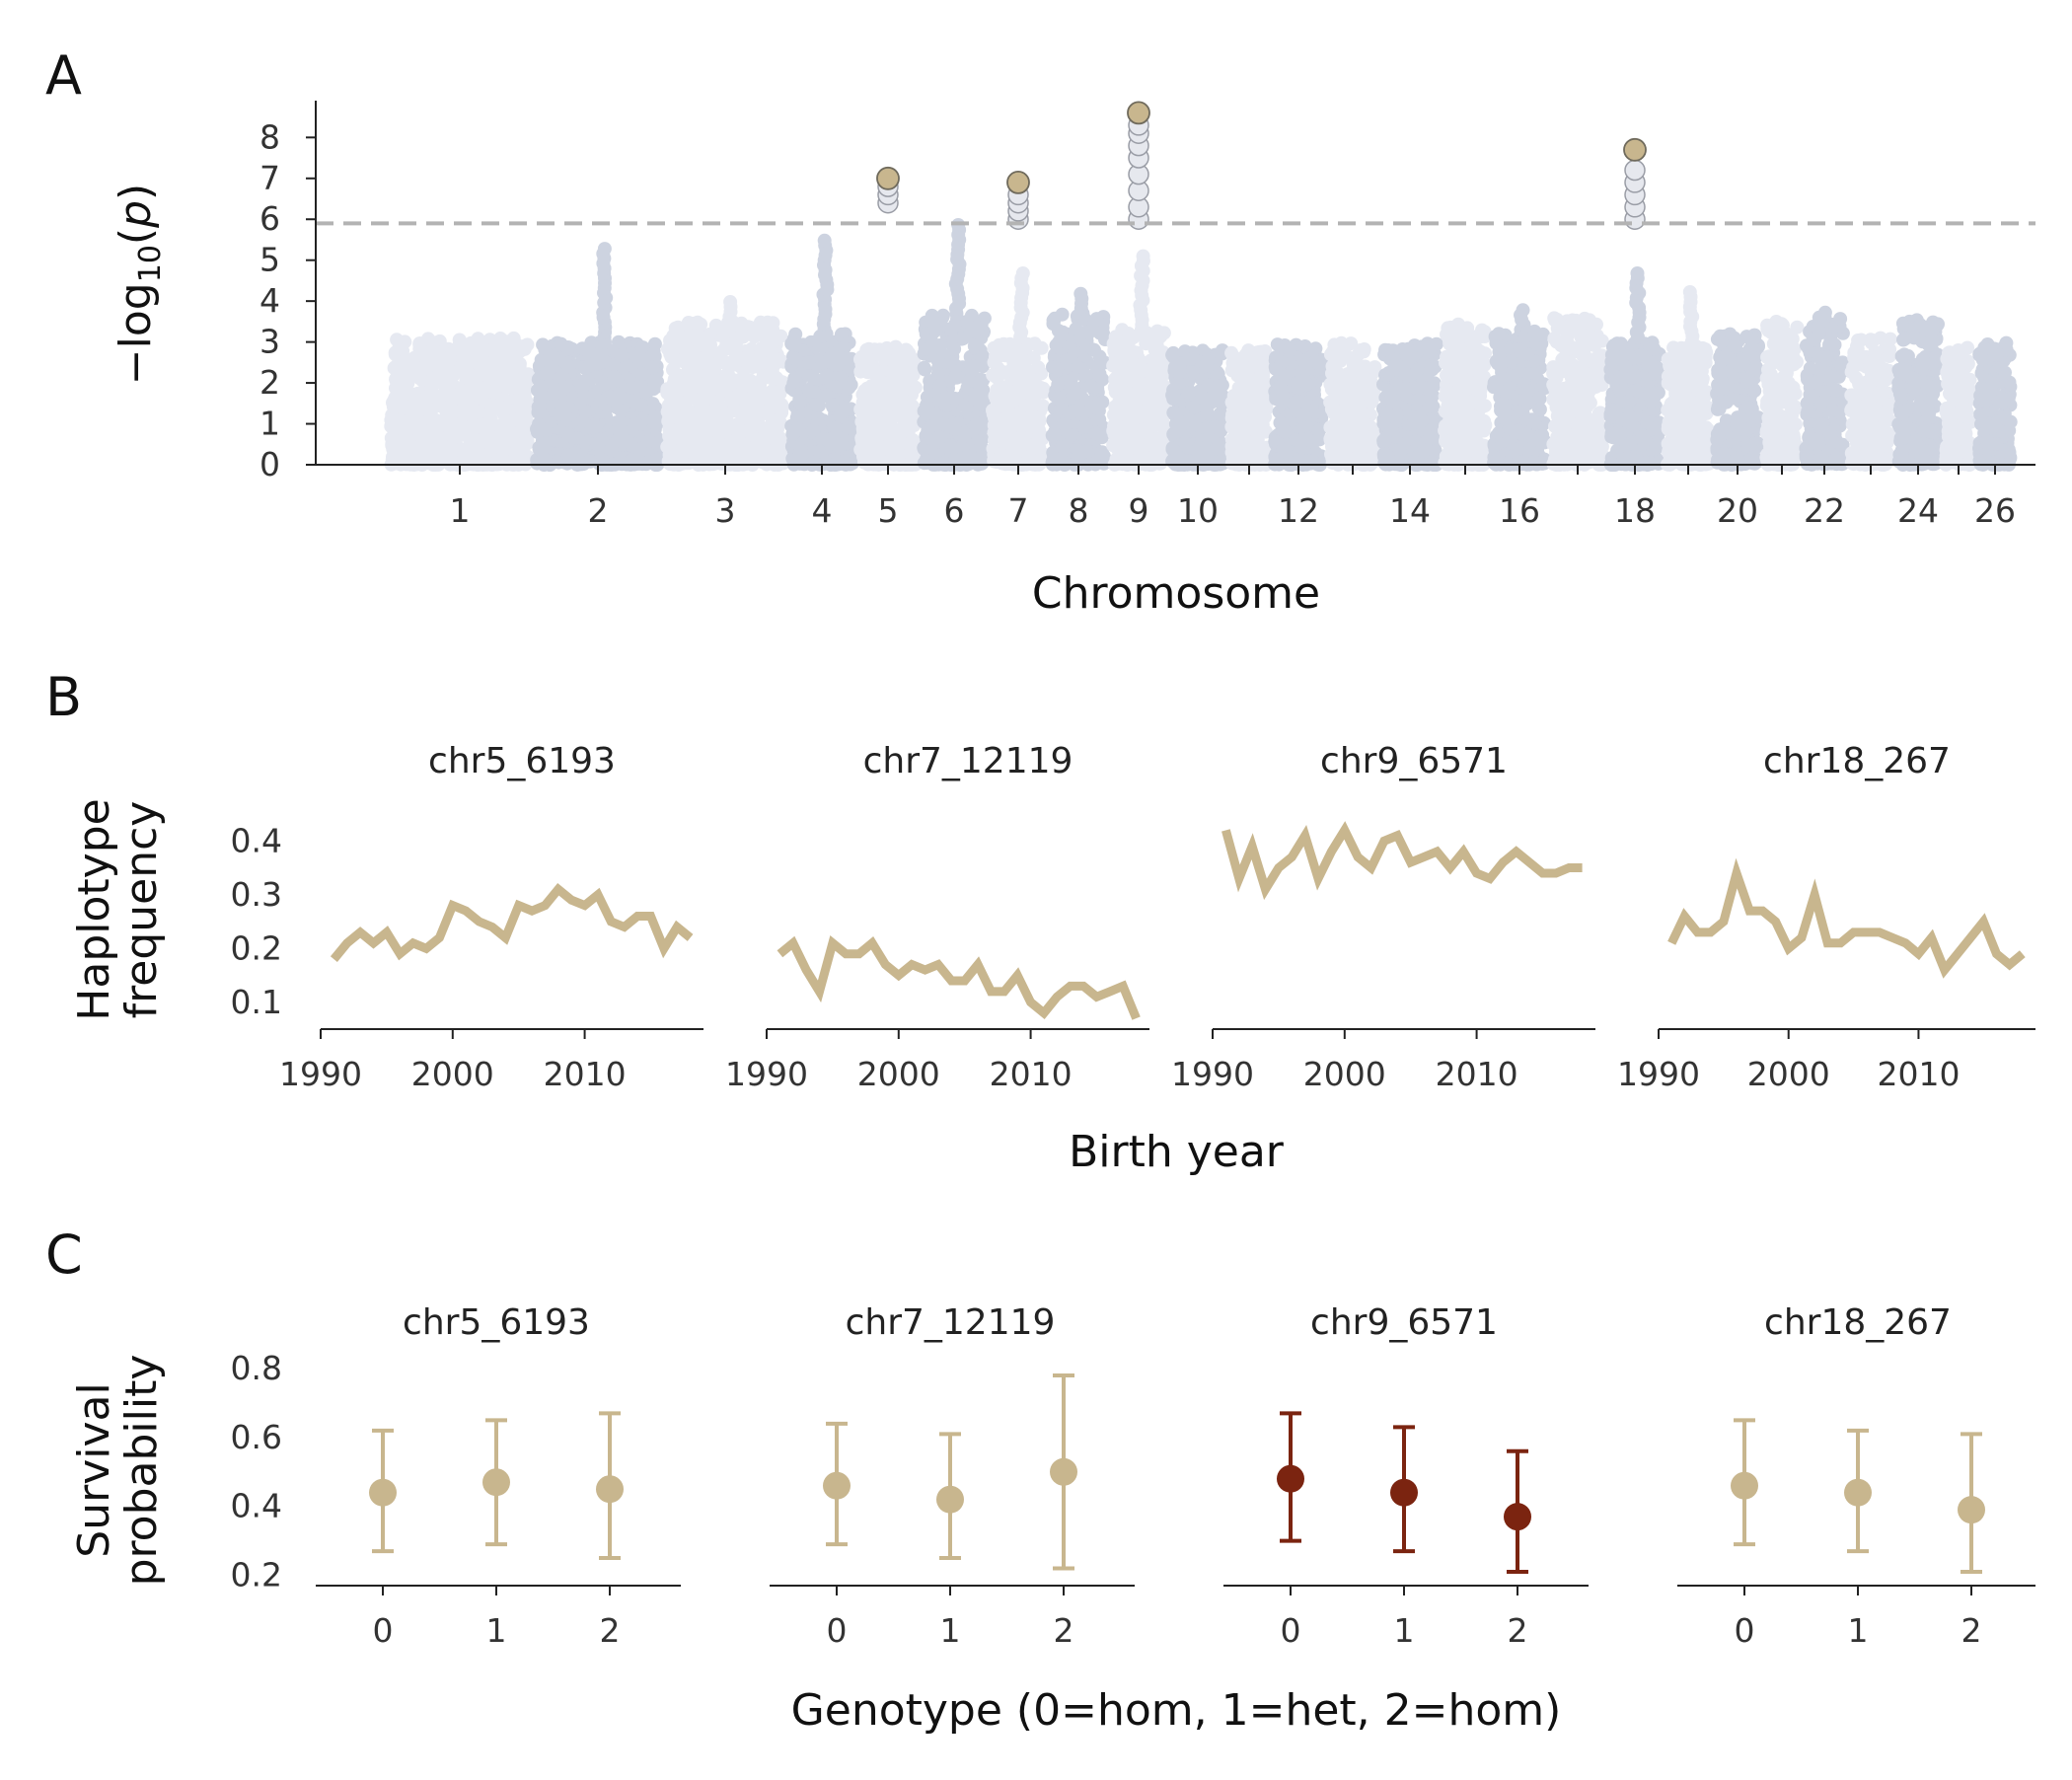  Describe the element at coordinates (460, 401) in the screenshot. I see `chromosome-1-points` at that location.